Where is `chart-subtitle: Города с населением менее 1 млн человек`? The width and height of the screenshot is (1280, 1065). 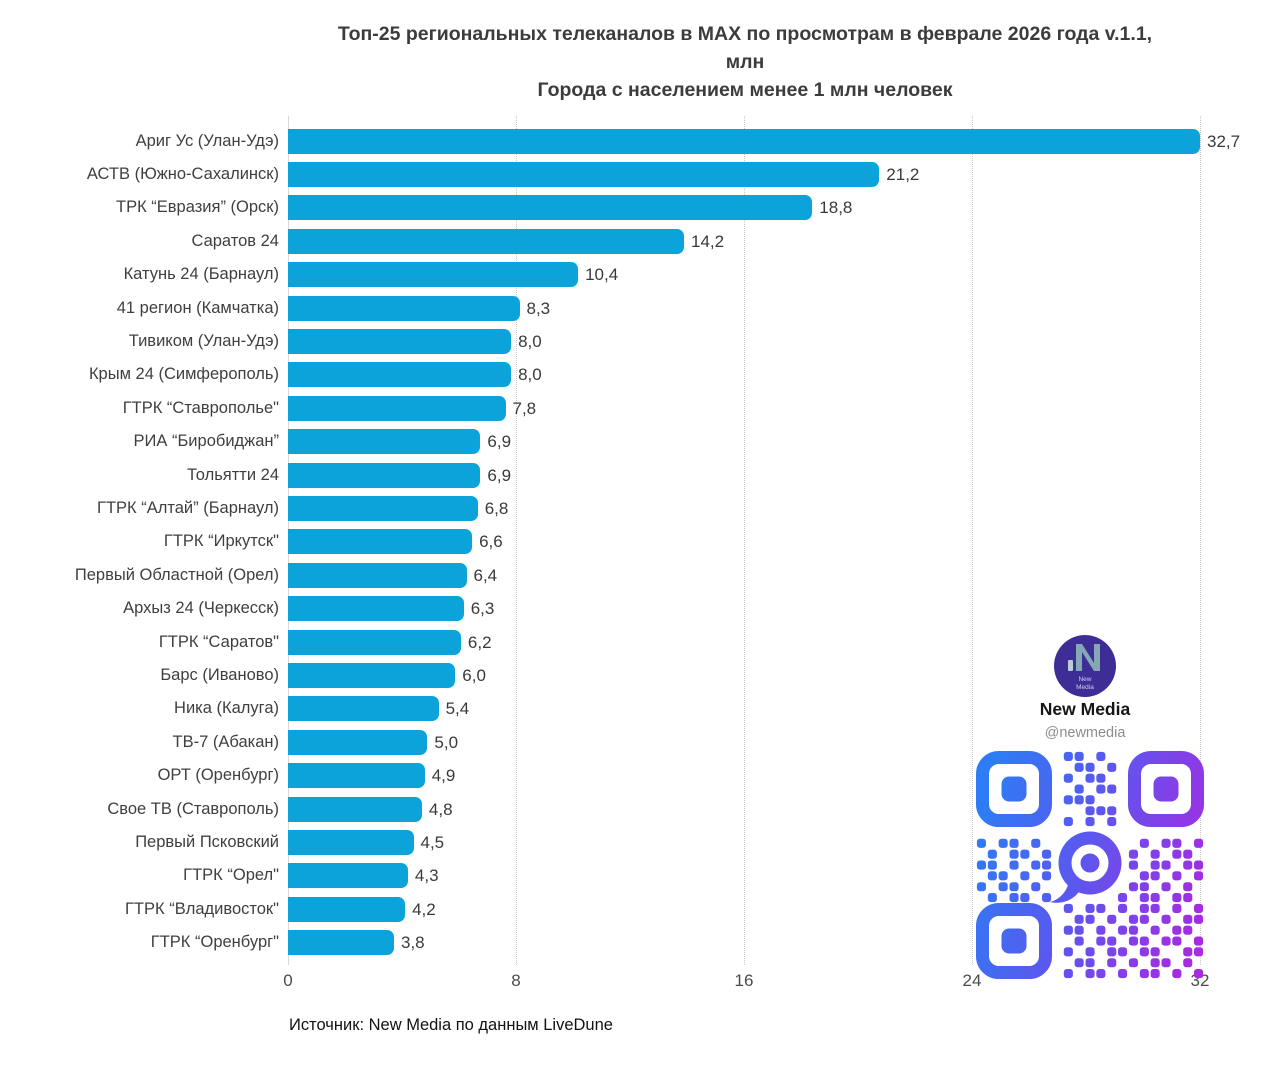 chart-subtitle: Города с населением менее 1 млн человек is located at coordinates (745, 90).